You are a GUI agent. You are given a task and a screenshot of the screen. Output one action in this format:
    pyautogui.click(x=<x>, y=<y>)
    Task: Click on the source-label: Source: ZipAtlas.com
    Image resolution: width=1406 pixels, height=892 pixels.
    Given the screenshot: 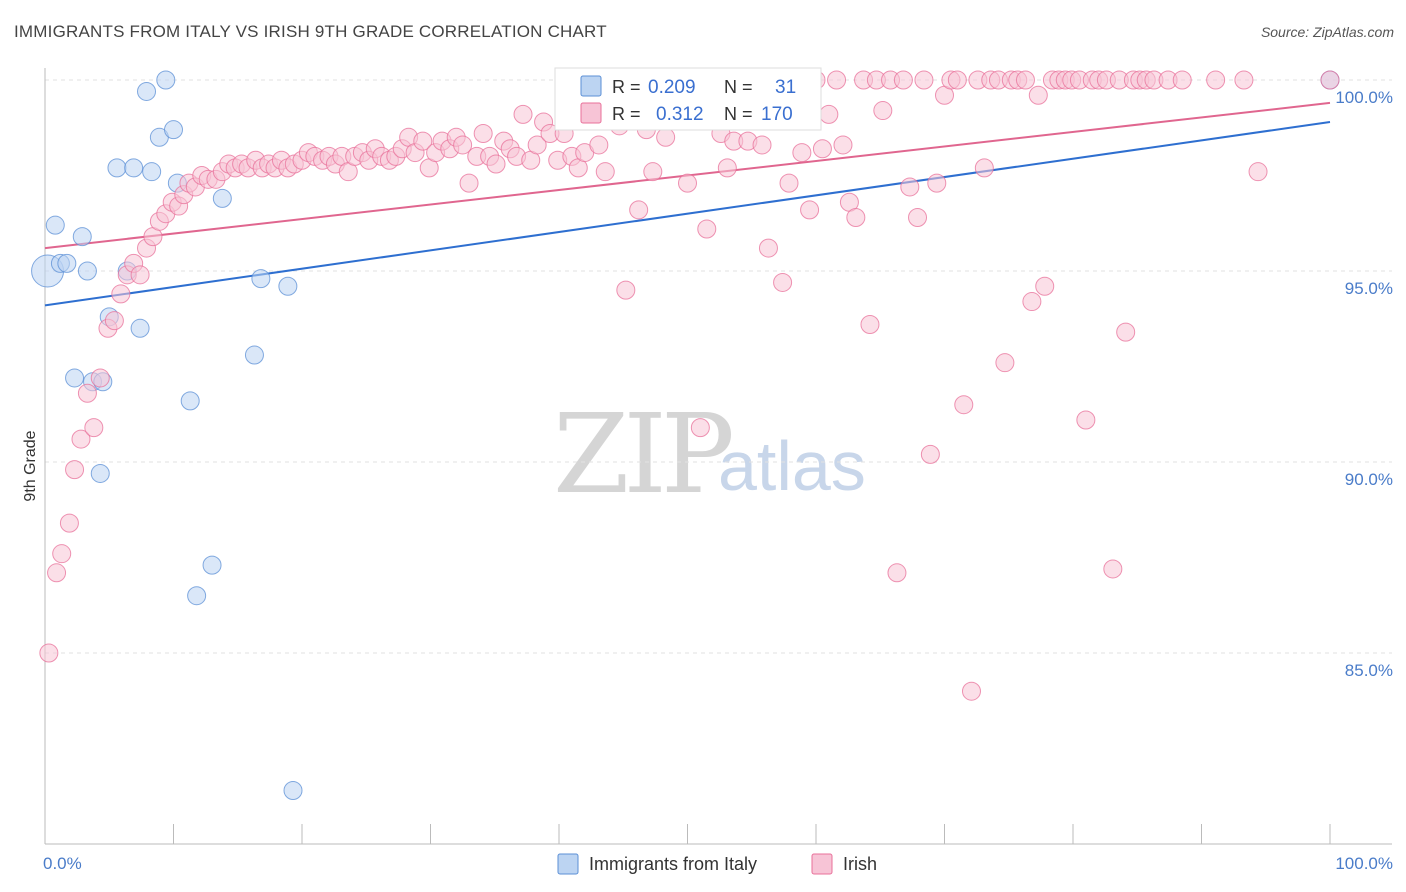 What is the action you would take?
    pyautogui.click(x=1327, y=32)
    